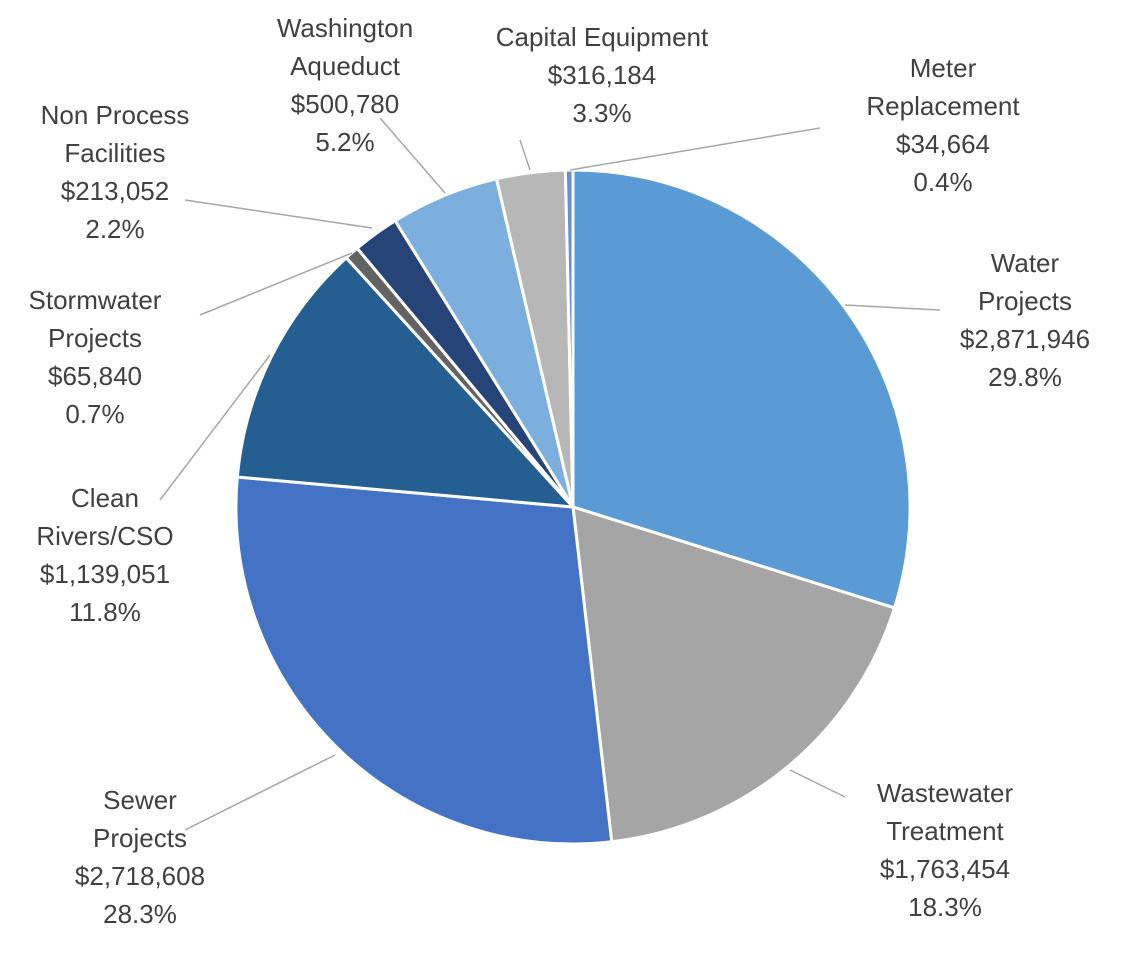  What do you see at coordinates (602, 113) in the screenshot?
I see `percent-label: 3.3%` at bounding box center [602, 113].